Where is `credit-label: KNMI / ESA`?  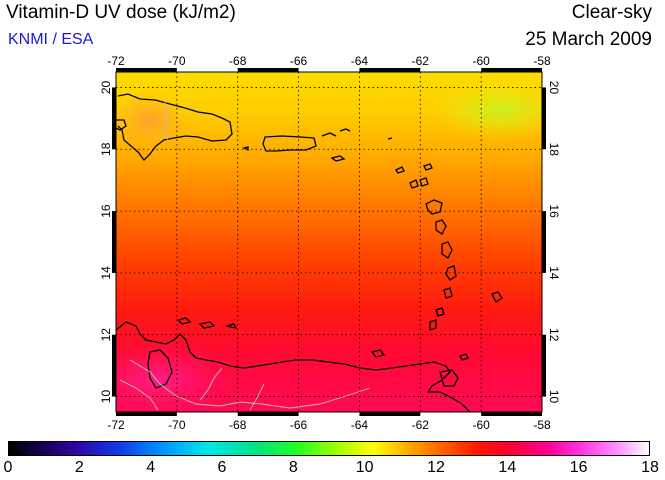 credit-label: KNMI / ESA is located at coordinates (51, 39).